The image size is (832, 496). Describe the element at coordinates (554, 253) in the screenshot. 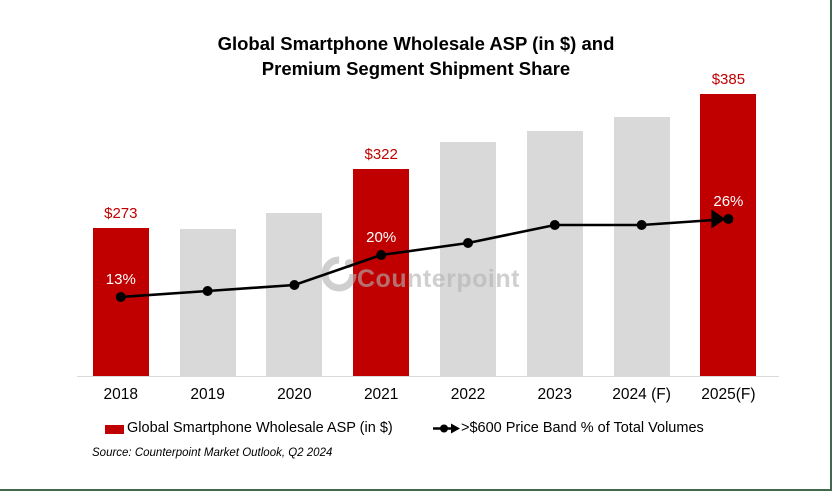

I see `asp-bar-2023` at that location.